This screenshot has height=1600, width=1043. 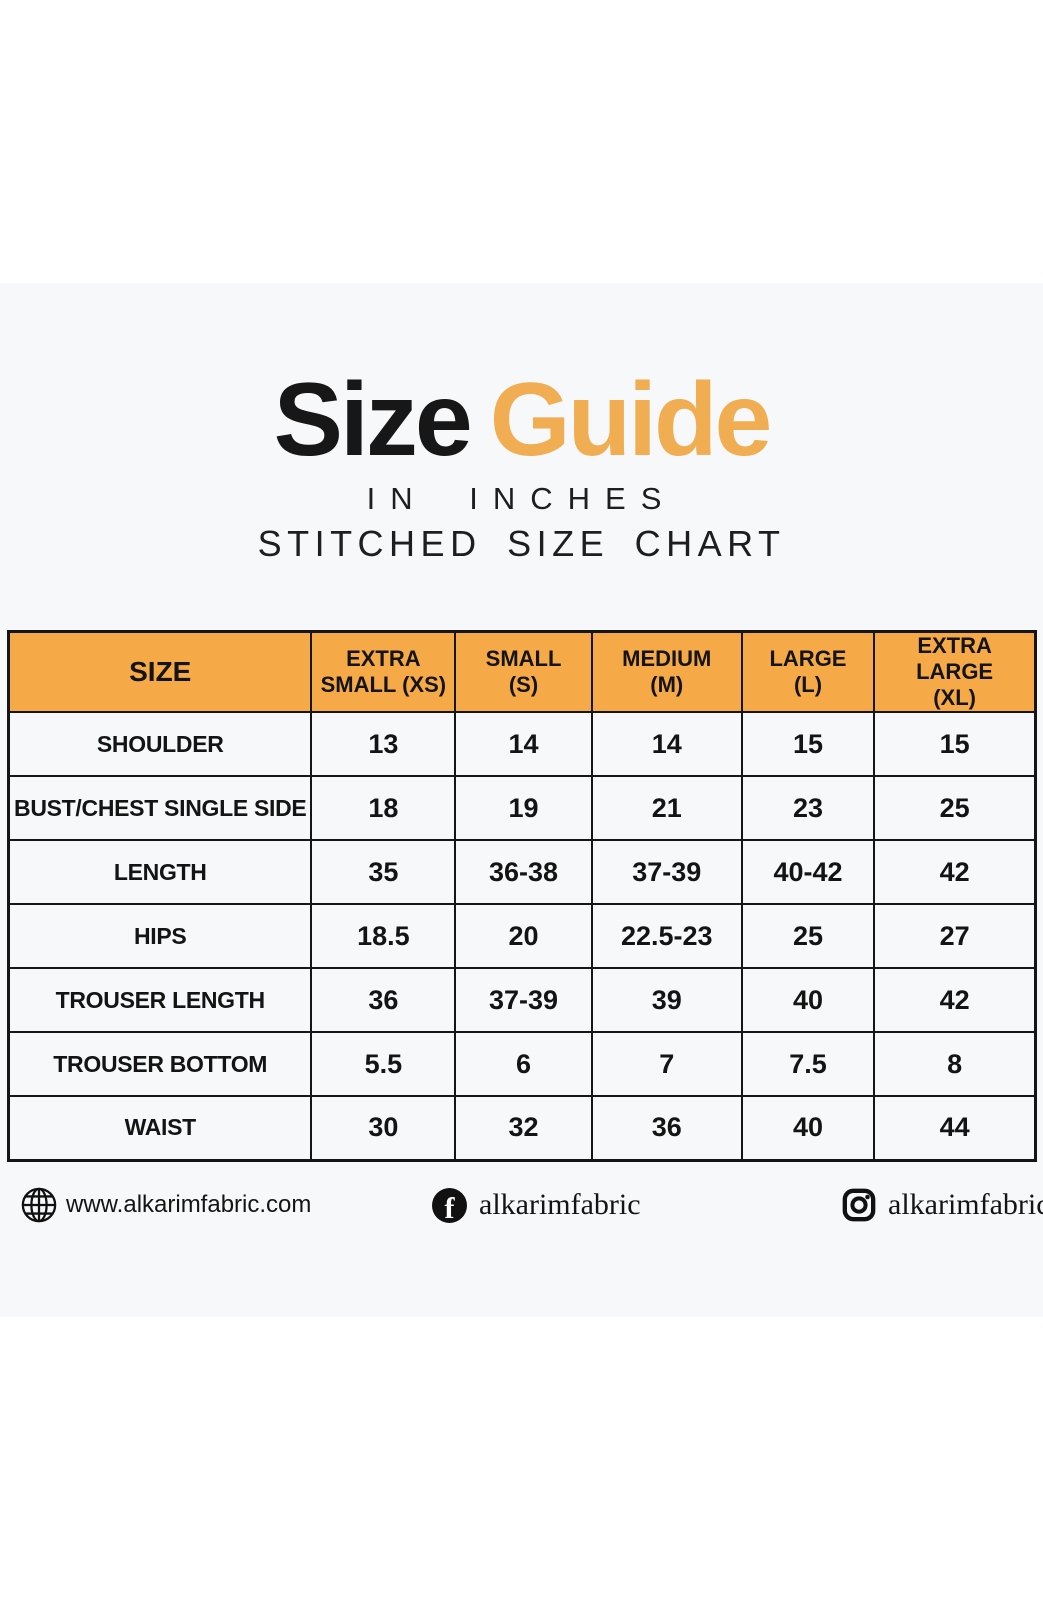 I want to click on cell-hips-xs: 18.5, so click(x=383, y=936).